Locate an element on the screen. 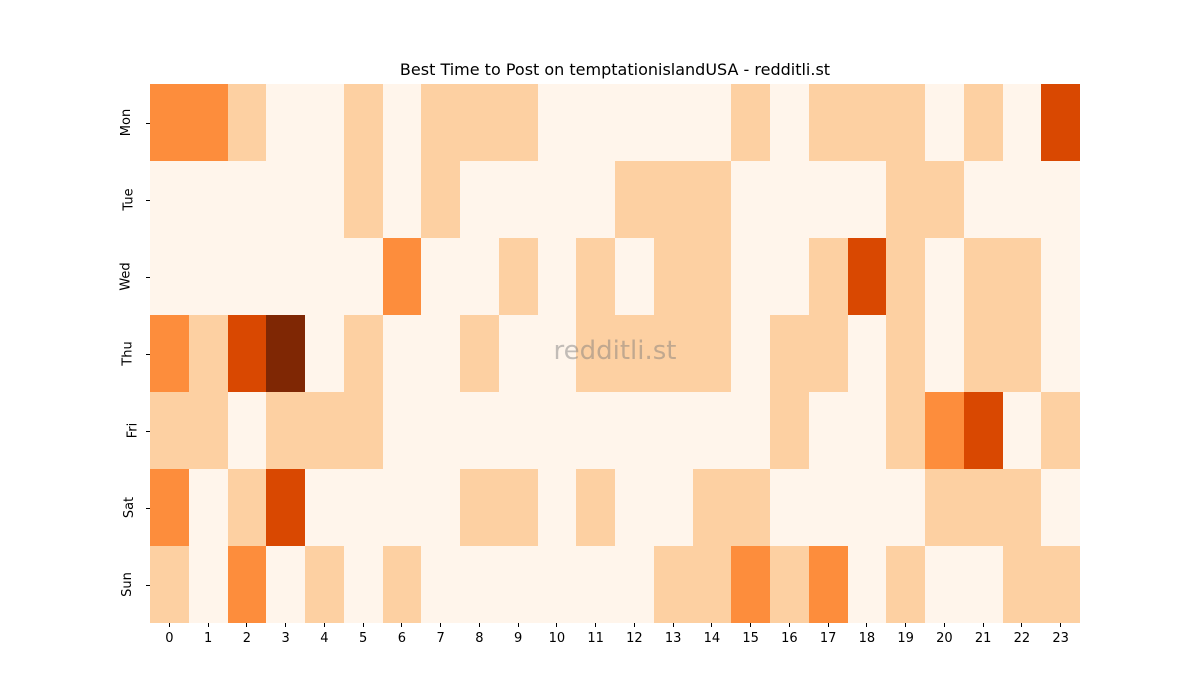  x-tick-label: 3 is located at coordinates (285, 634).